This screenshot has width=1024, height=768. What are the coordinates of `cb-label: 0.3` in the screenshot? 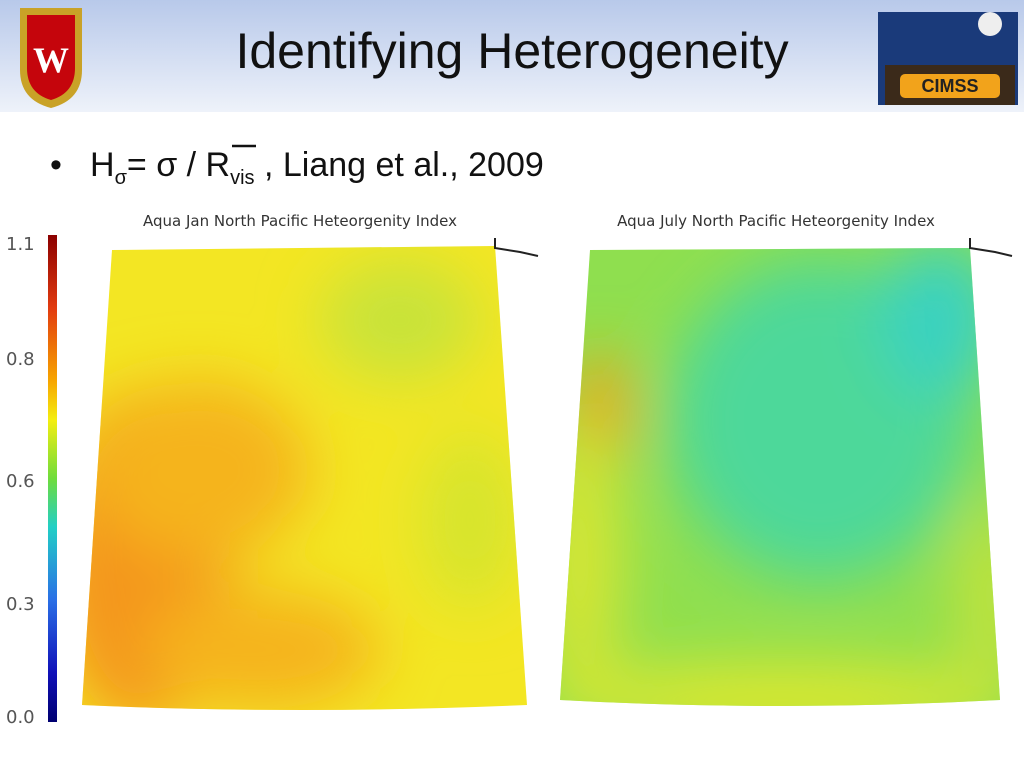 It's located at (20, 604).